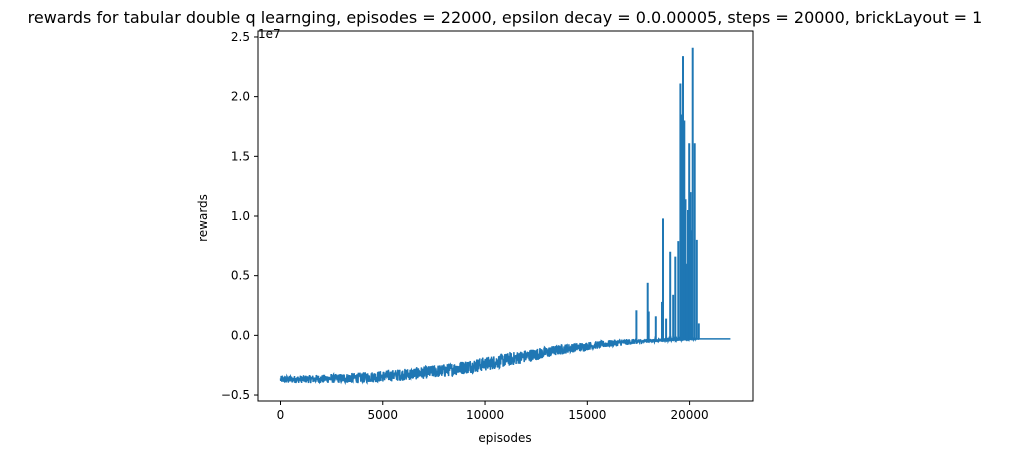 This screenshot has height=455, width=1010. I want to click on y-tick-label: 0.0, so click(240, 335).